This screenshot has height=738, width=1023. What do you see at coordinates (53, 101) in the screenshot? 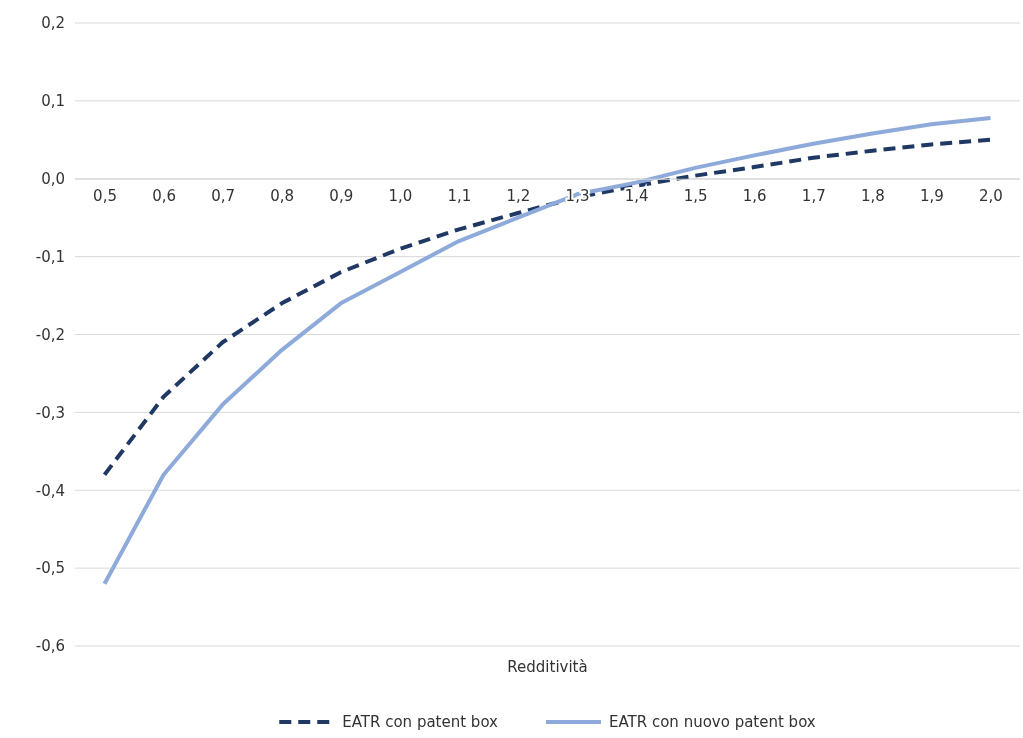
I see `y-tick-label: 0,1` at bounding box center [53, 101].